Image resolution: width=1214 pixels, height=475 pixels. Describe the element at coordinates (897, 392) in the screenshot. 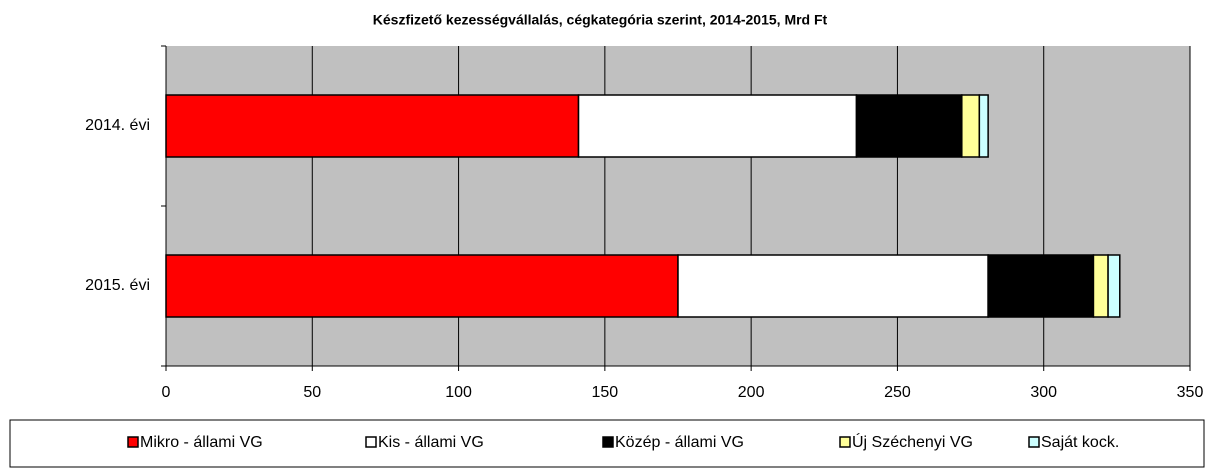

I see `x-tick-label: 250` at that location.